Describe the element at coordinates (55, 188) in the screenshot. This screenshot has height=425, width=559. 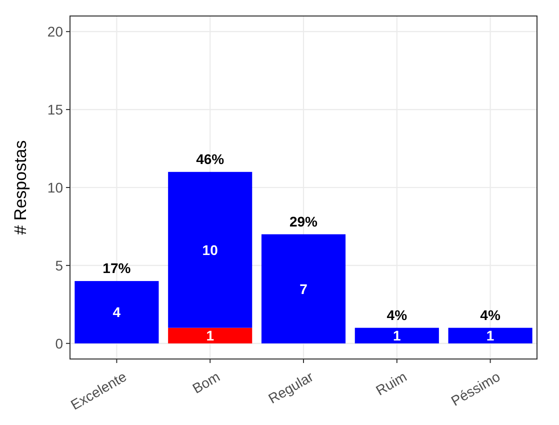
I see `y-tick-label: 10` at that location.